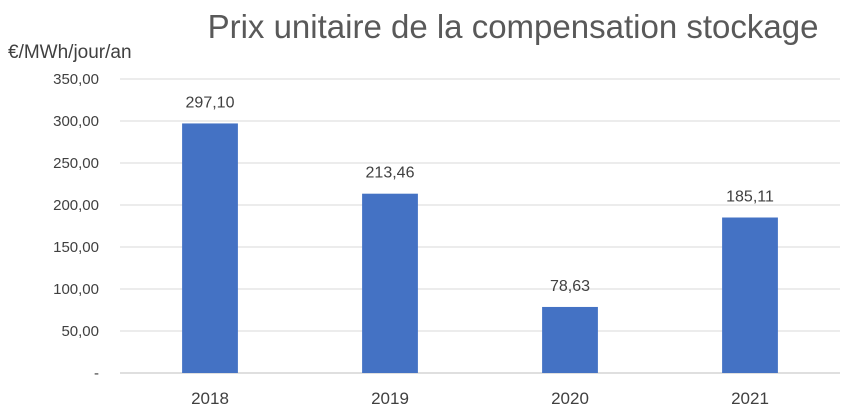  What do you see at coordinates (750, 295) in the screenshot?
I see `bar-2021` at bounding box center [750, 295].